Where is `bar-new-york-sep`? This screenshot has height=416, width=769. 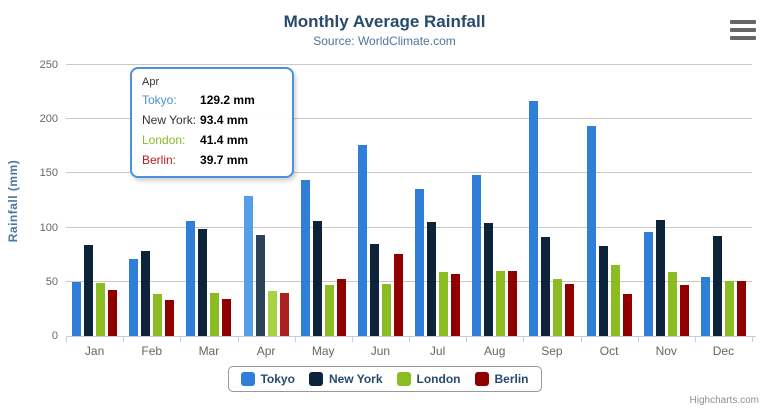 bar-new-york-sep is located at coordinates (546, 286).